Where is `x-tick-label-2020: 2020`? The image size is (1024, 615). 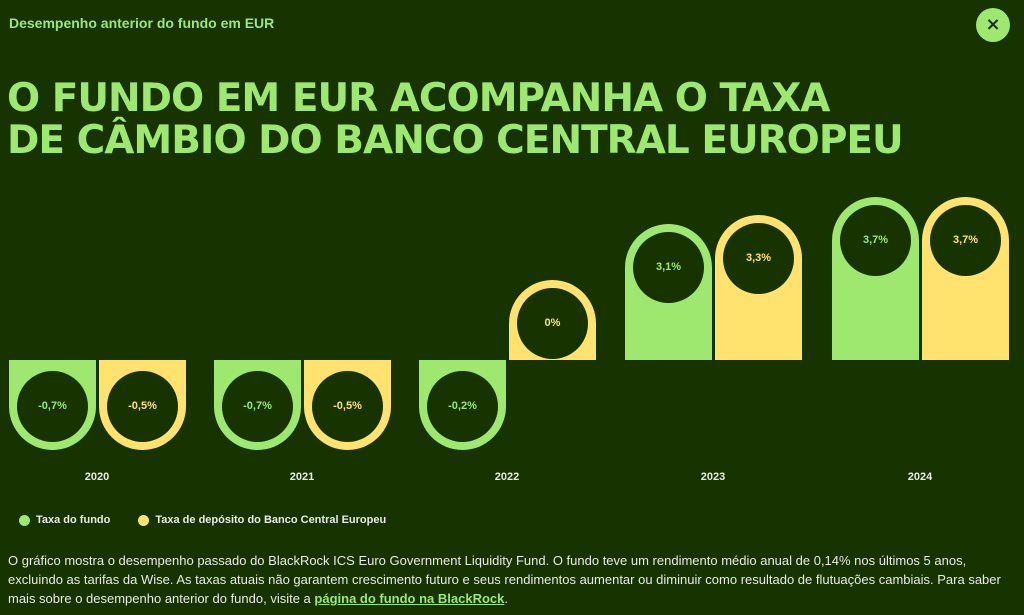 x-tick-label-2020: 2020 is located at coordinates (97, 477).